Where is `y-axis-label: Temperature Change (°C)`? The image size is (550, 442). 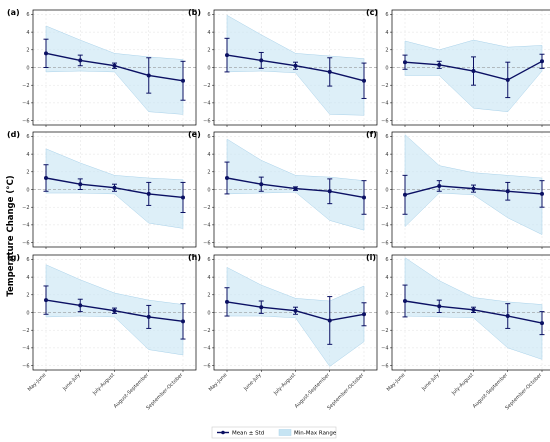
y-axis-label: Temperature Change (°C) is located at coordinates (11, 235).